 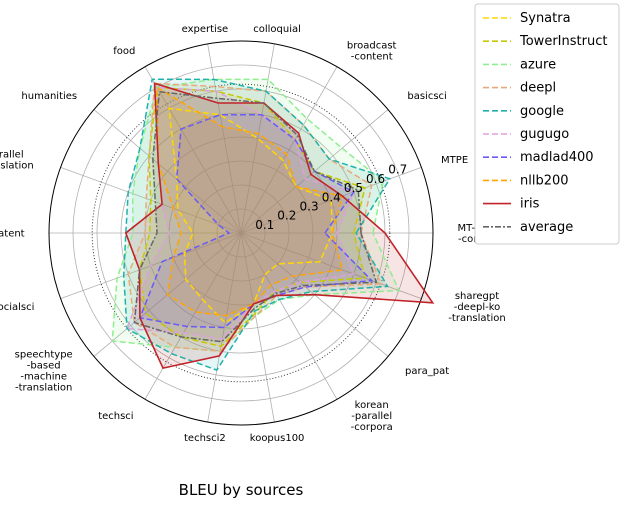 What do you see at coordinates (49, 96) in the screenshot?
I see `category-label: humanities` at bounding box center [49, 96].